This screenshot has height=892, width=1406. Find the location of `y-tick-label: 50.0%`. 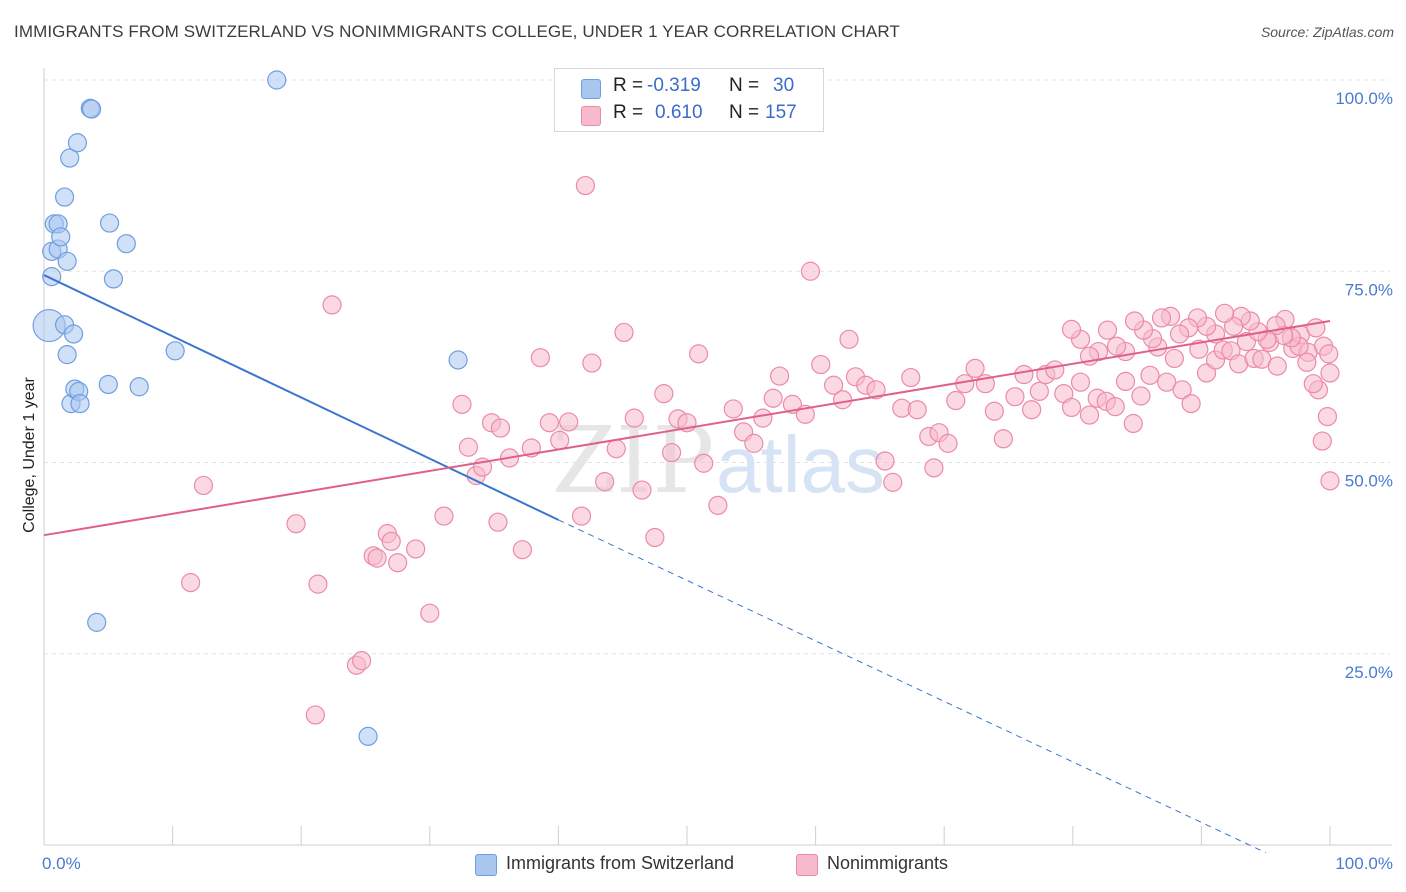

y-tick-label: 50.0% is located at coordinates (1369, 481).